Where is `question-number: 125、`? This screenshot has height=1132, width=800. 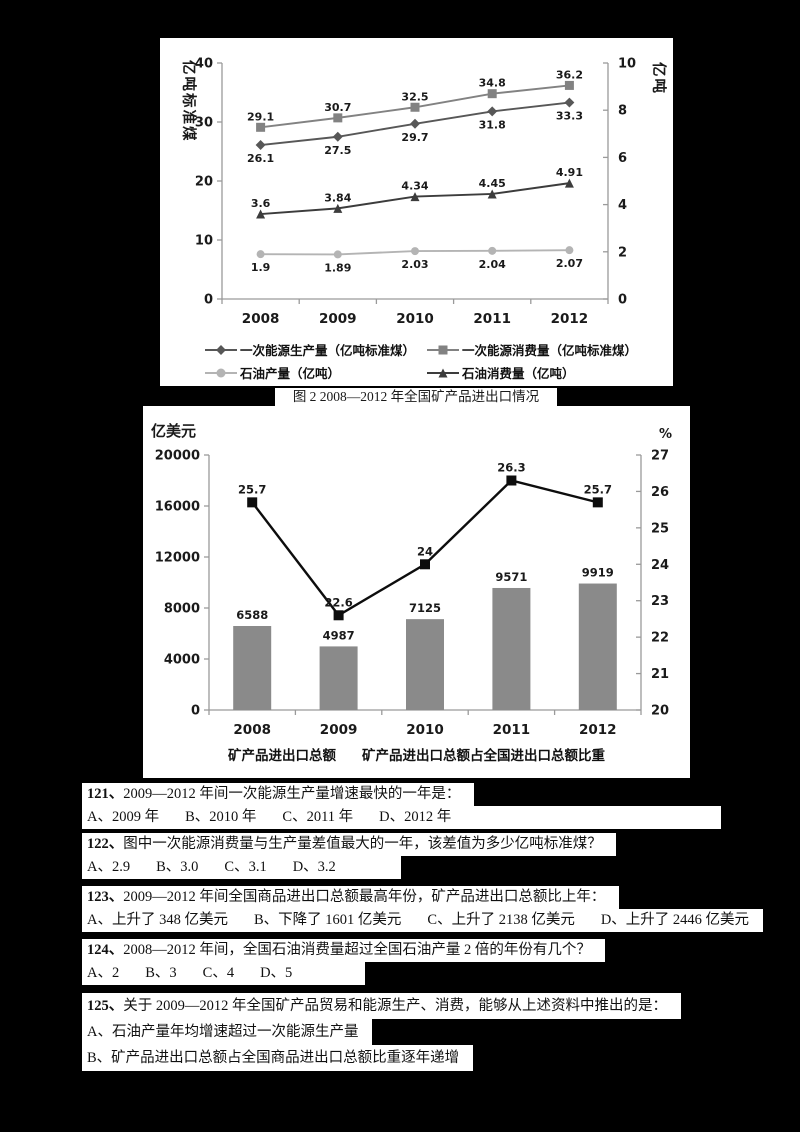 question-number: 125、 is located at coordinates (105, 1006).